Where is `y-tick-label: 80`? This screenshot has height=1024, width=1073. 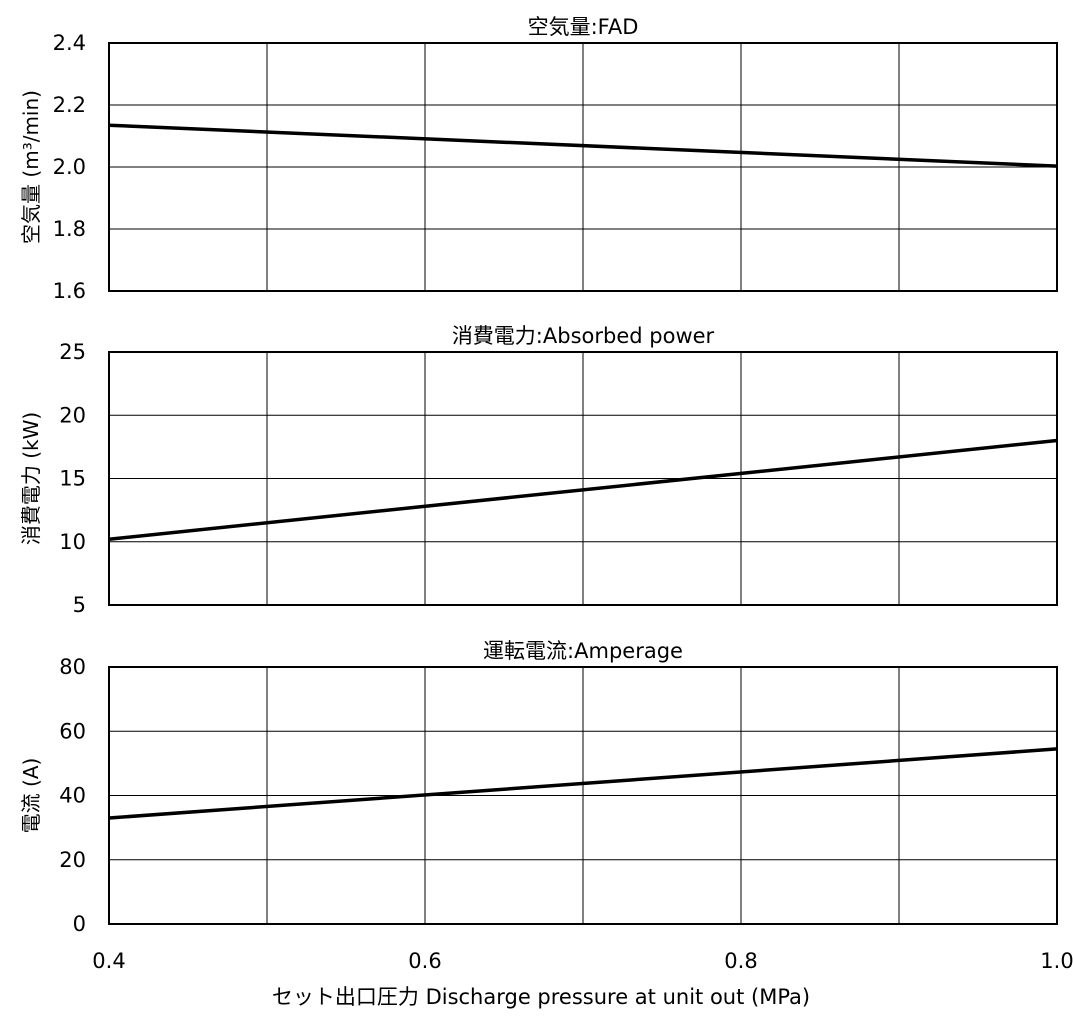
y-tick-label: 80 is located at coordinates (72, 667).